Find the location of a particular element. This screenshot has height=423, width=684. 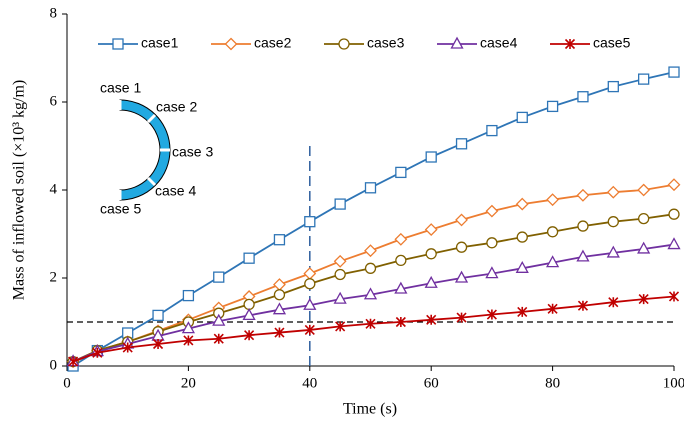

inset-label: case 5 is located at coordinates (120, 209).